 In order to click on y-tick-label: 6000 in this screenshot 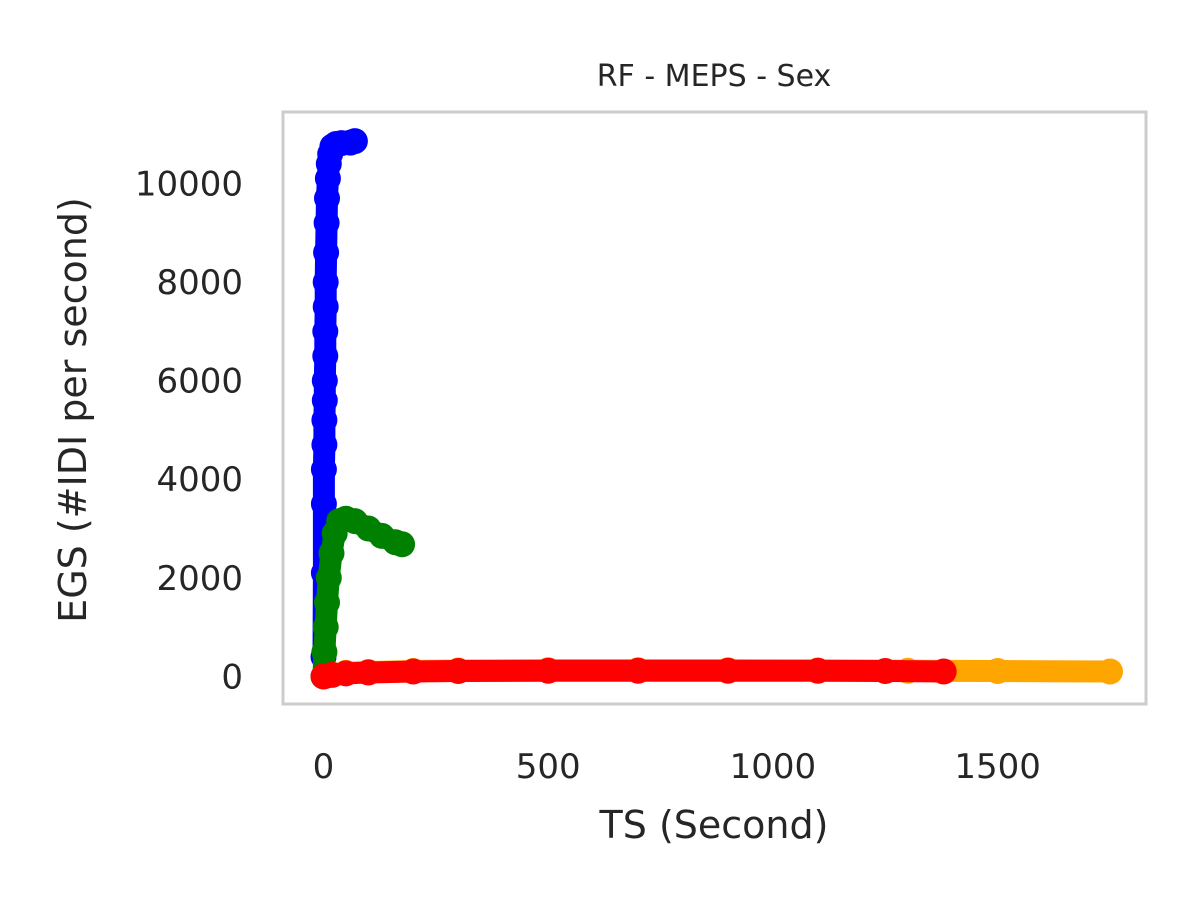, I will do `click(199, 382)`.